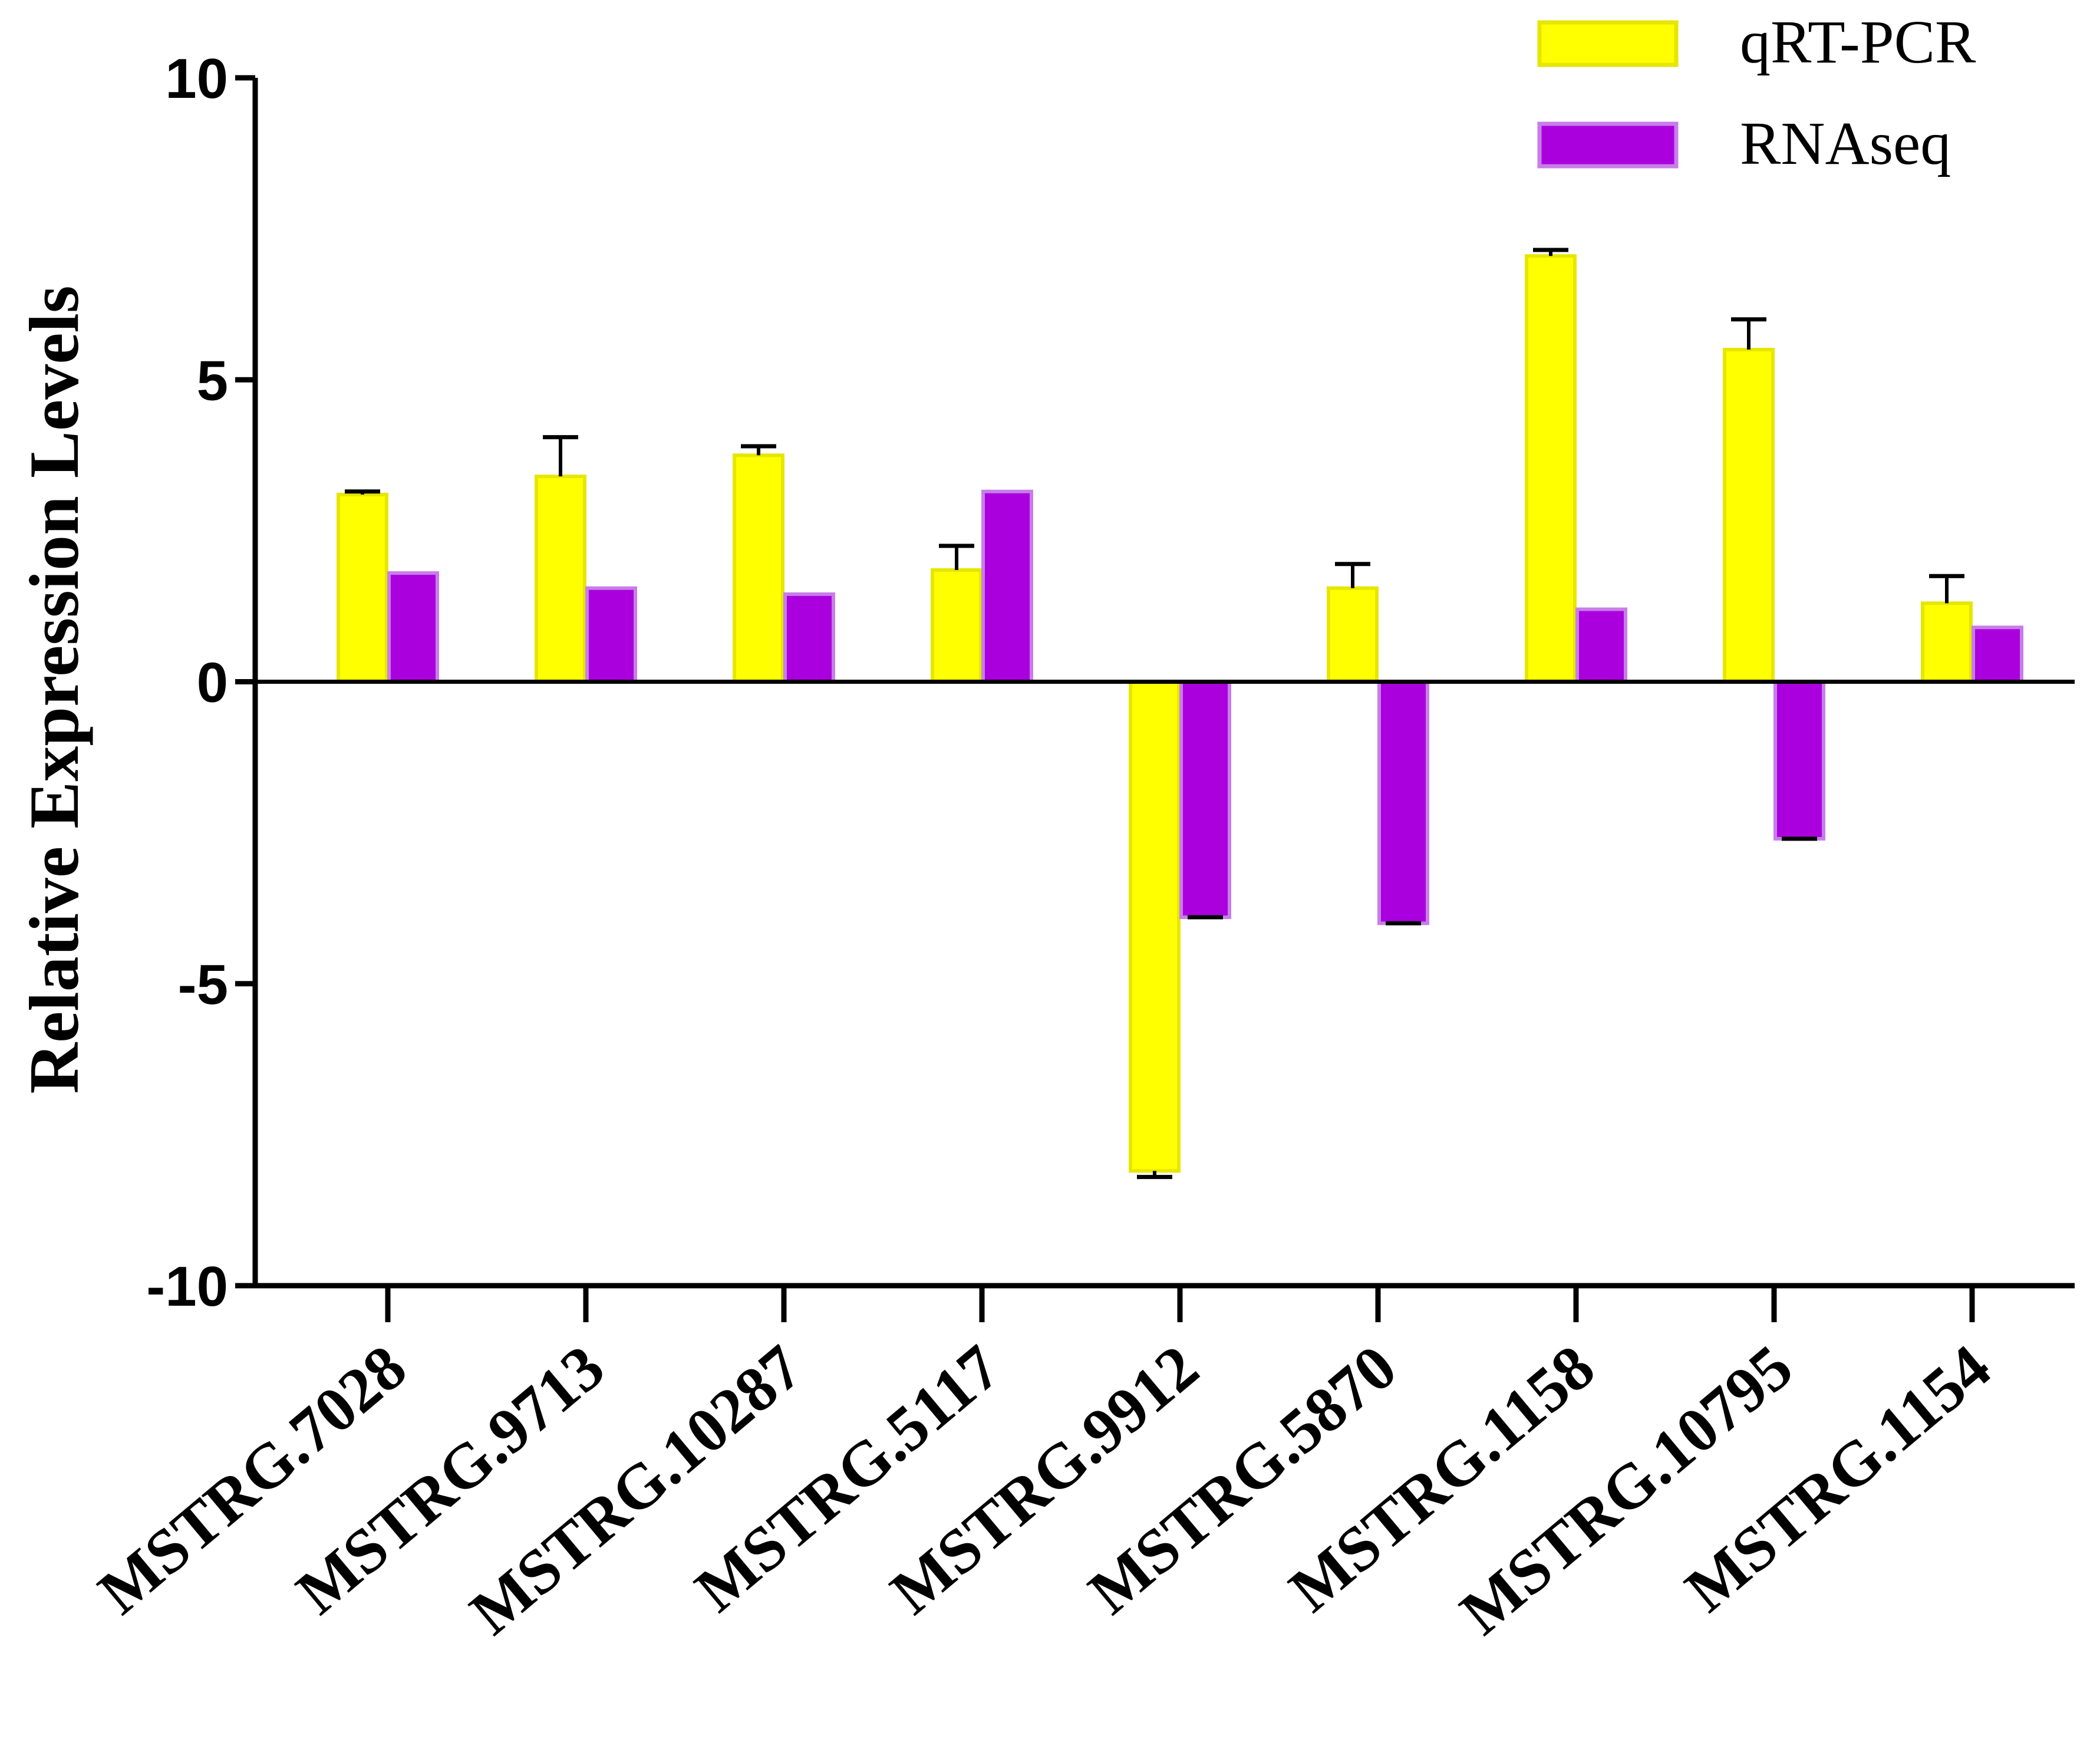 The height and width of the screenshot is (1749, 2100). Describe the element at coordinates (203, 984) in the screenshot. I see `y-tick-label: -5` at that location.